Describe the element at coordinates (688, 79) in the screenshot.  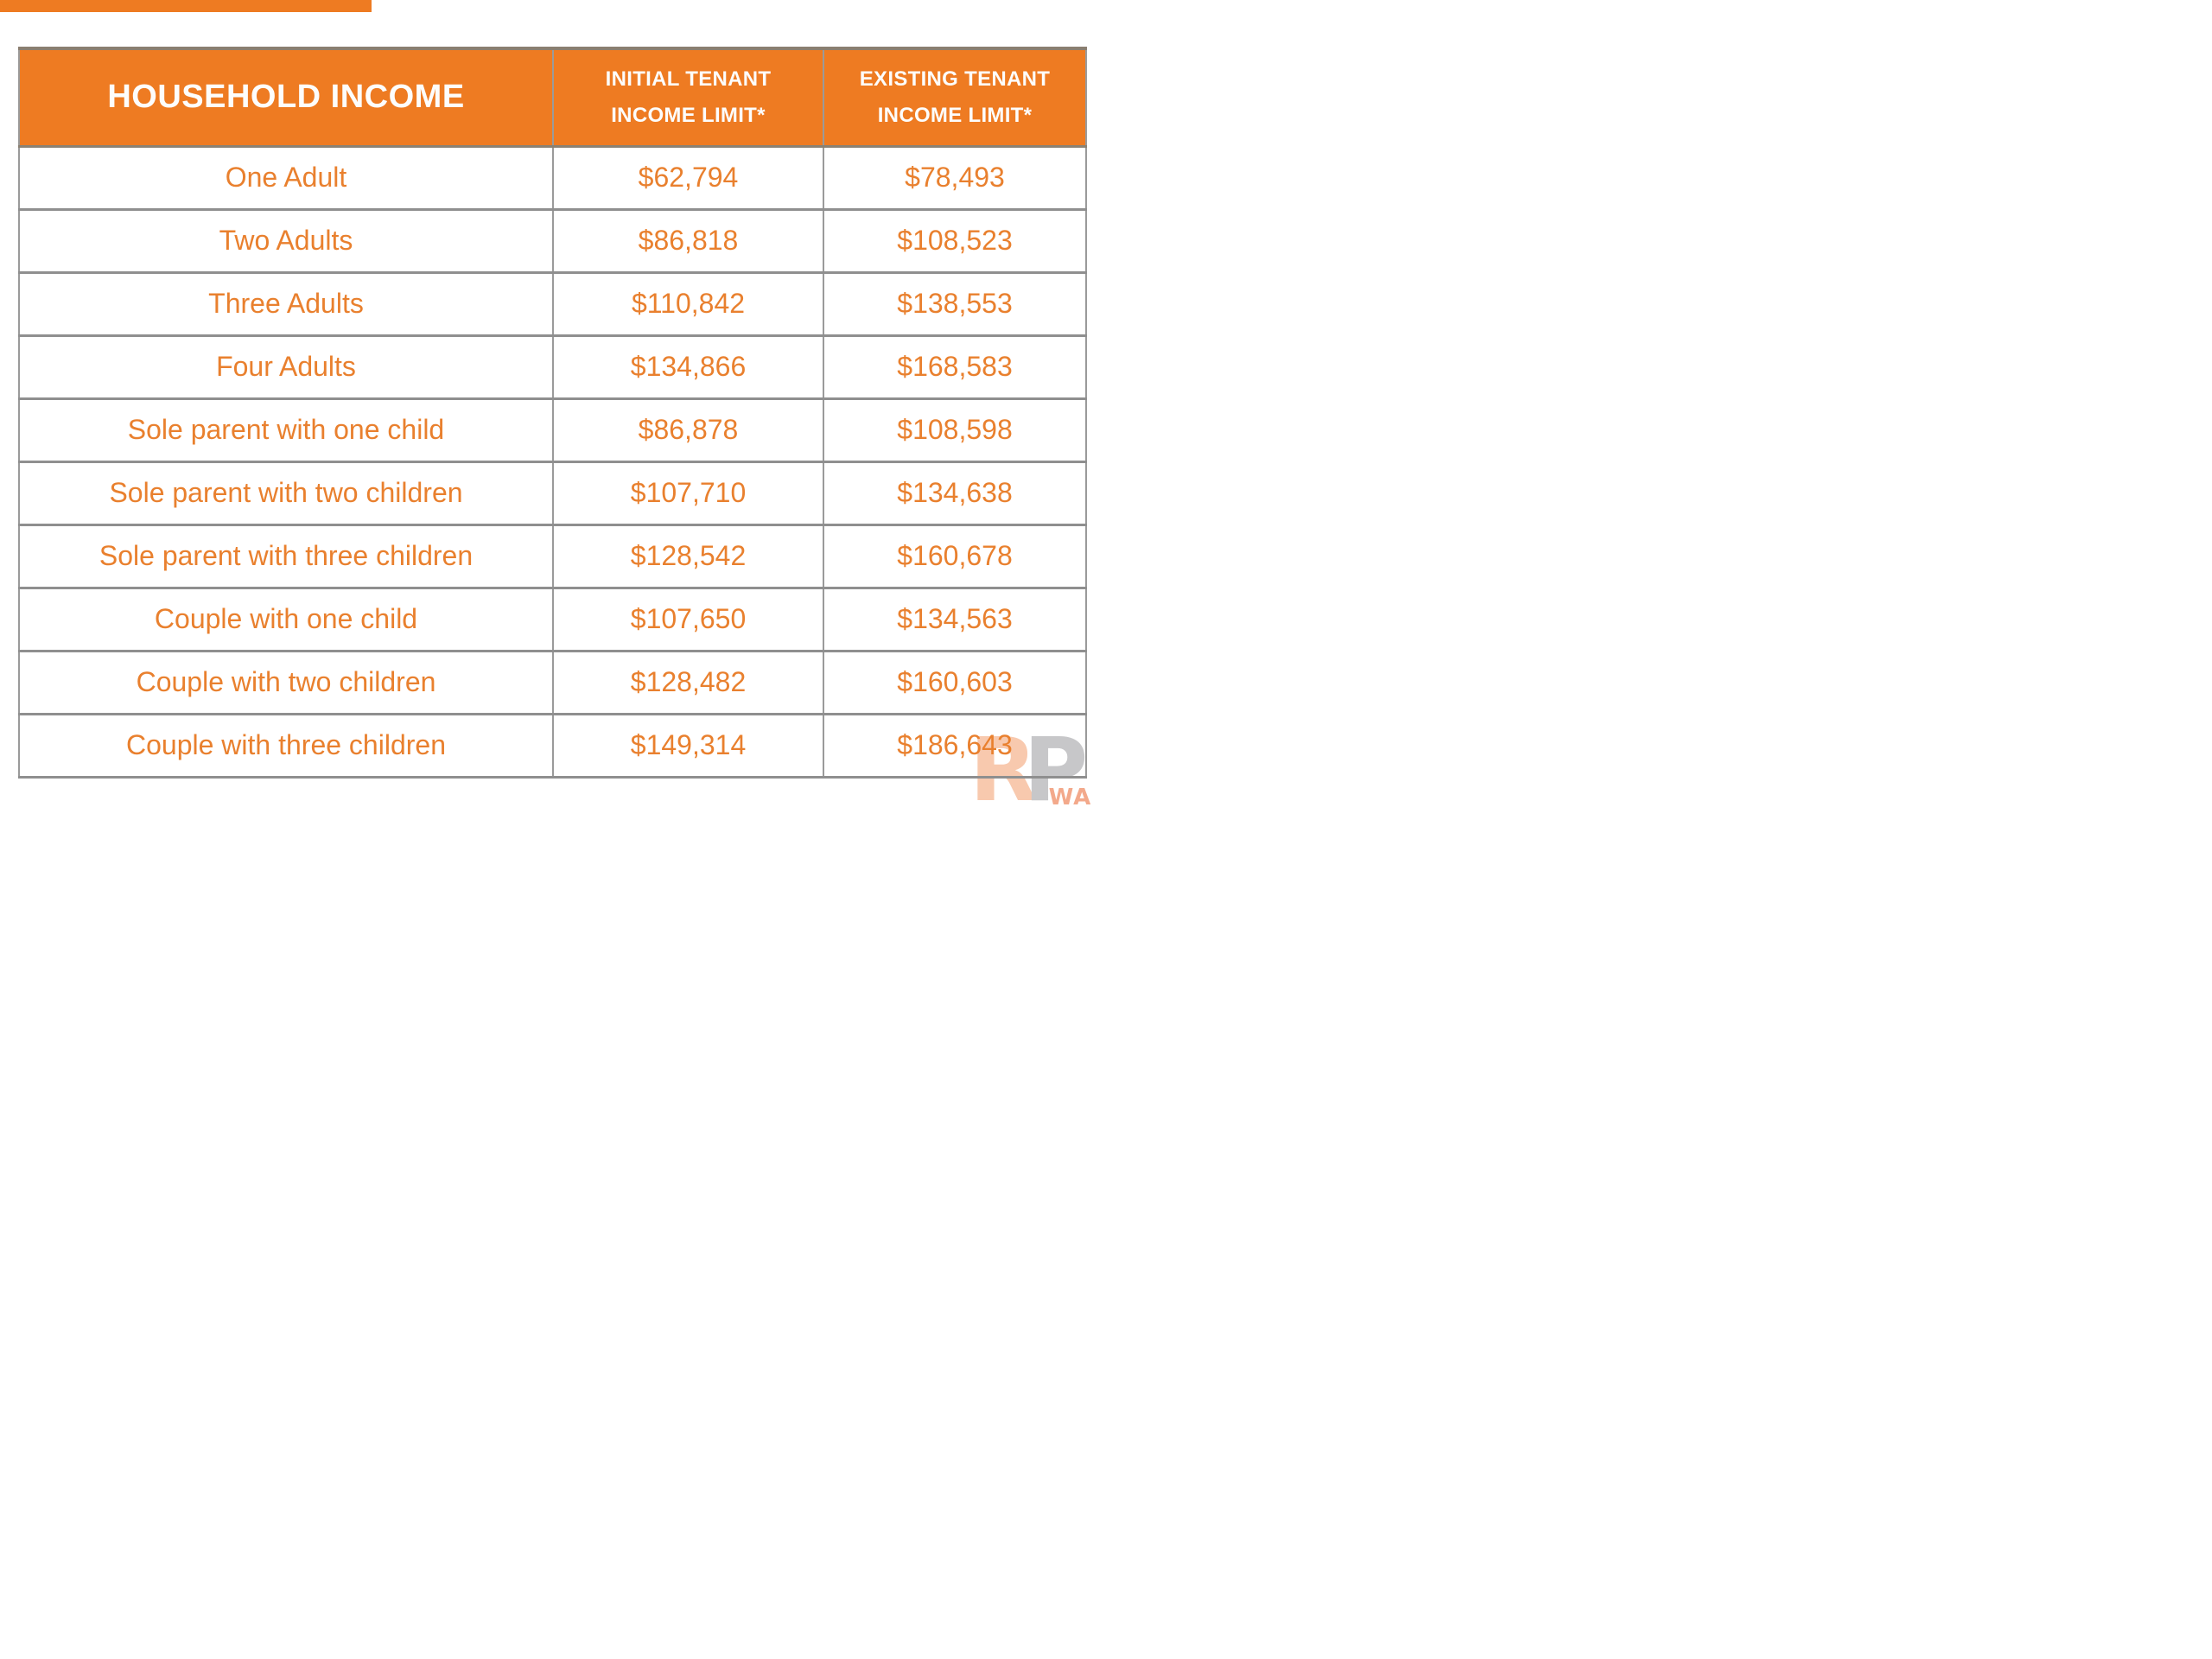
I see `header-initial-line1: INITIAL TENANT` at that location.